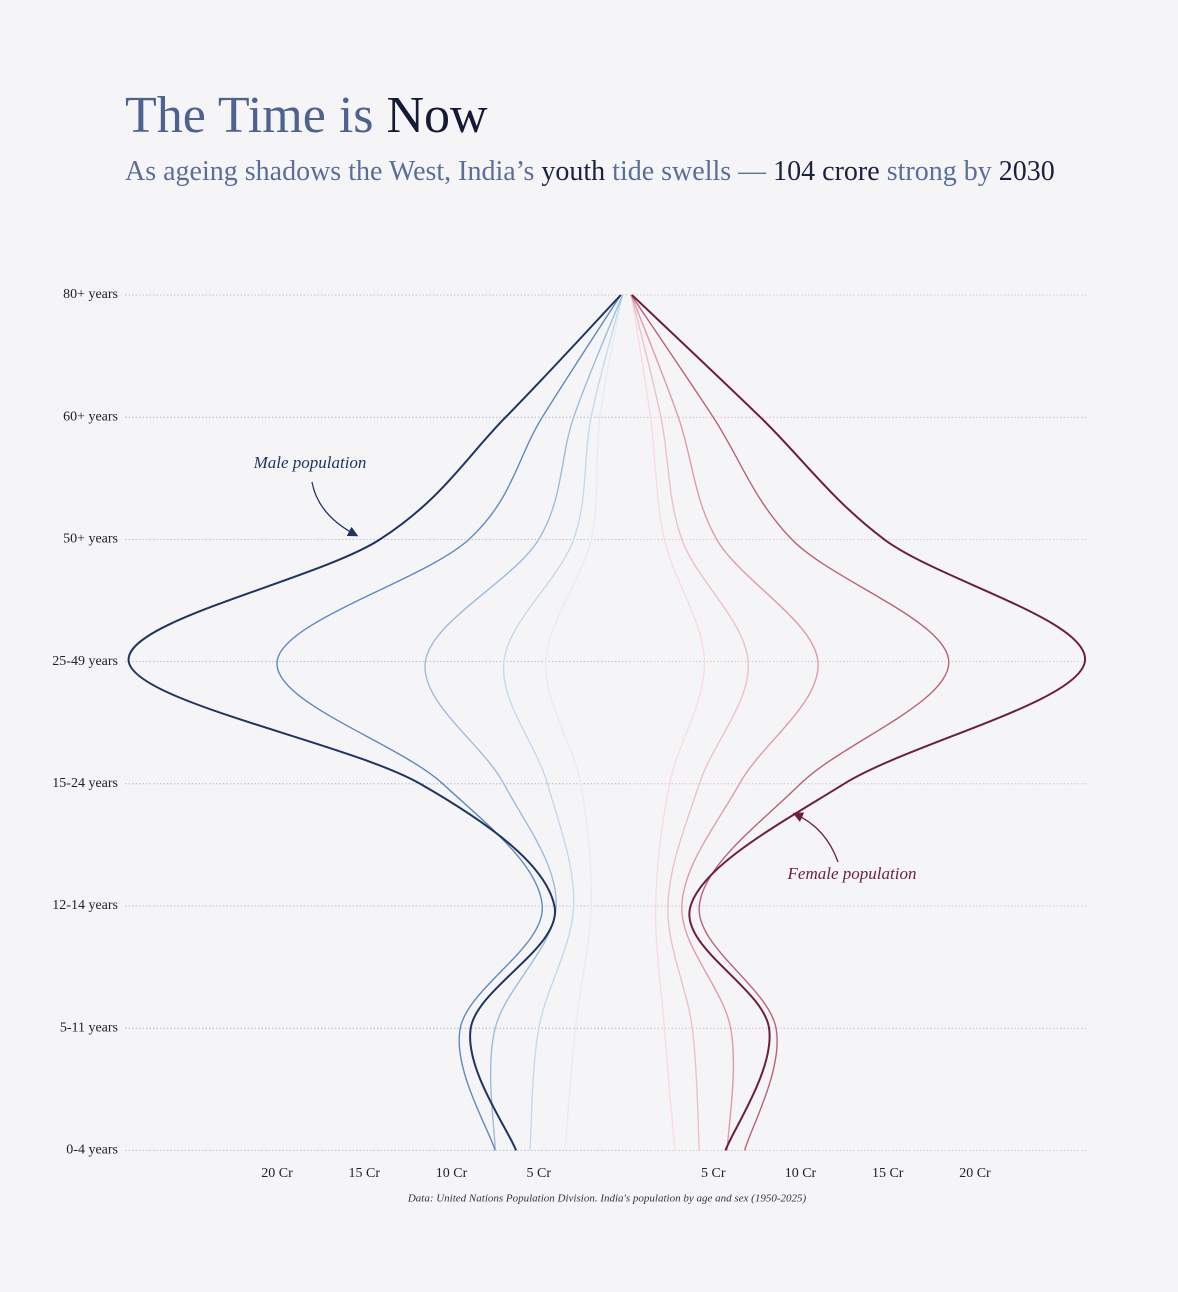 This screenshot has height=1292, width=1178. What do you see at coordinates (689, 171) in the screenshot?
I see `subtitle-part: tide swells —` at bounding box center [689, 171].